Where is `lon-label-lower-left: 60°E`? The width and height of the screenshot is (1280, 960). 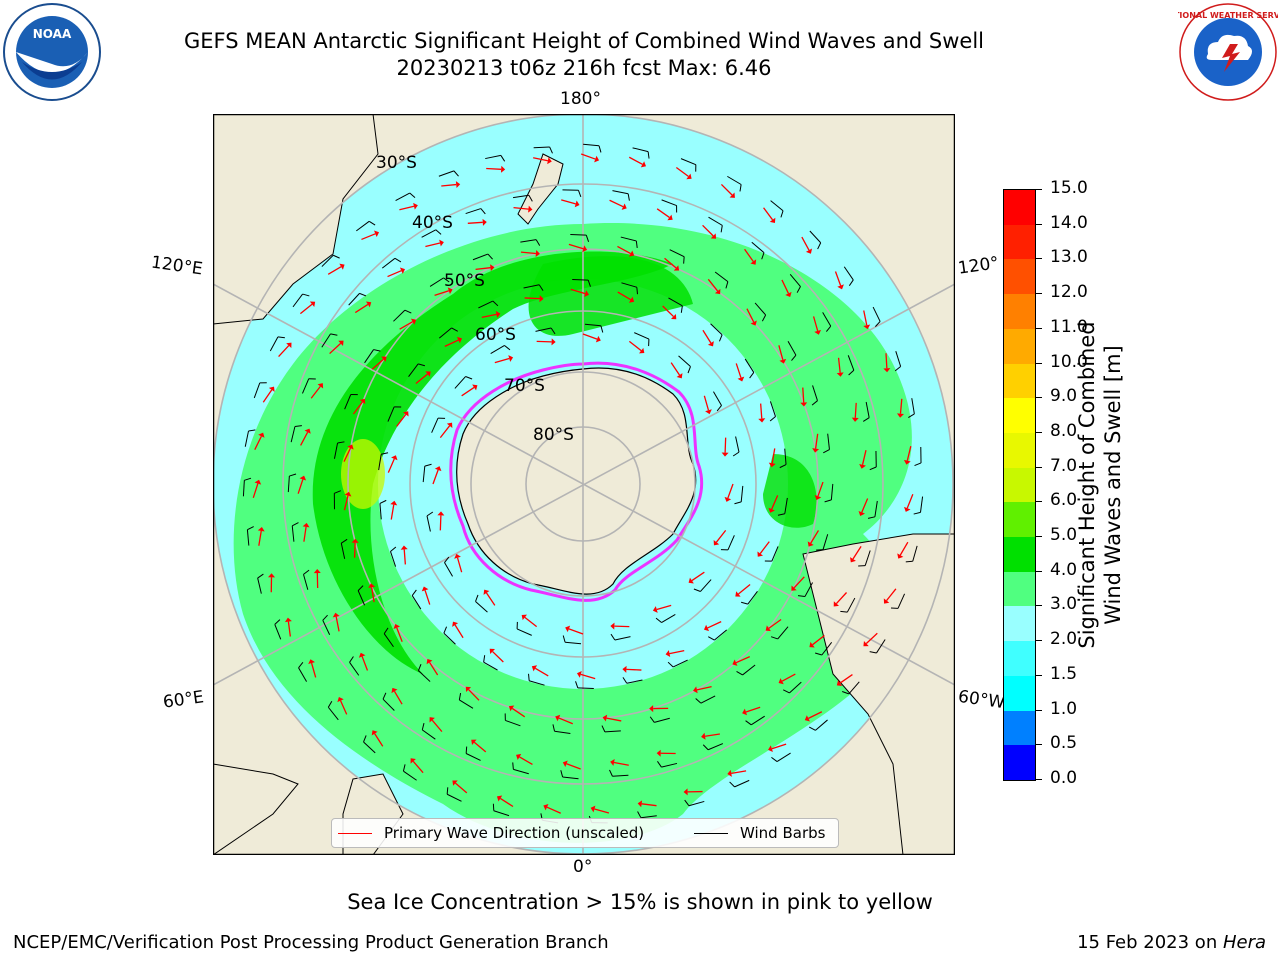
lon-label-lower-left: 60°E is located at coordinates (183, 700).